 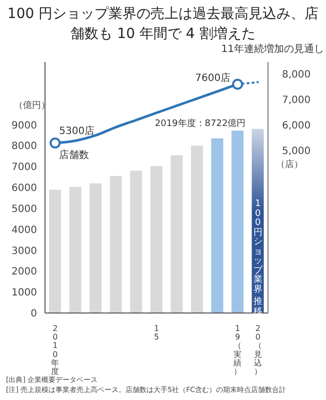 I want to click on x-tick-label: 2010年度, so click(x=55, y=350).